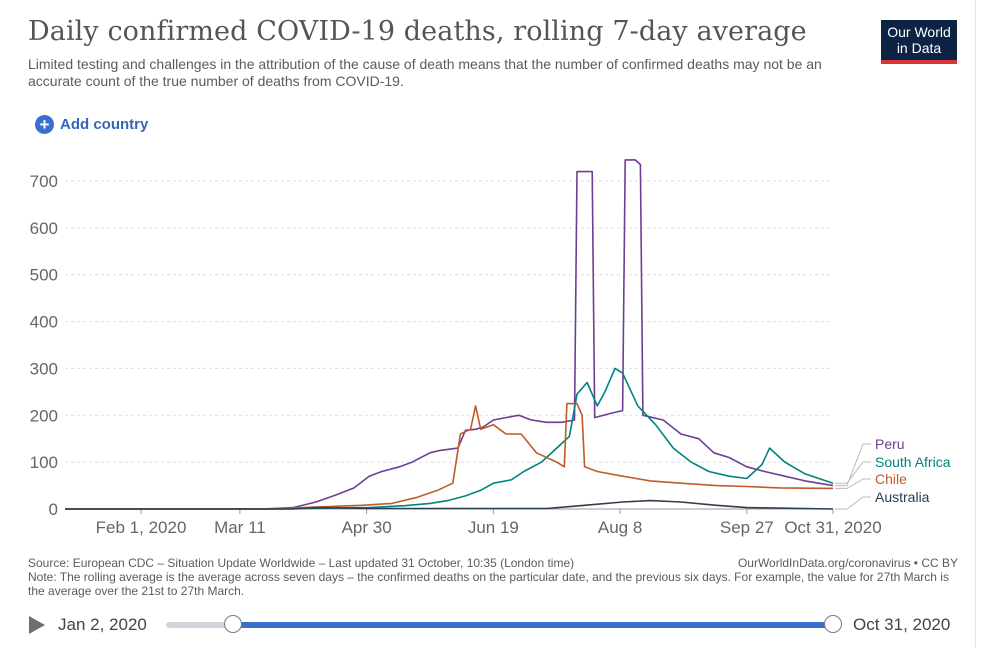  What do you see at coordinates (890, 444) in the screenshot?
I see `legend-label-peru: Peru` at bounding box center [890, 444].